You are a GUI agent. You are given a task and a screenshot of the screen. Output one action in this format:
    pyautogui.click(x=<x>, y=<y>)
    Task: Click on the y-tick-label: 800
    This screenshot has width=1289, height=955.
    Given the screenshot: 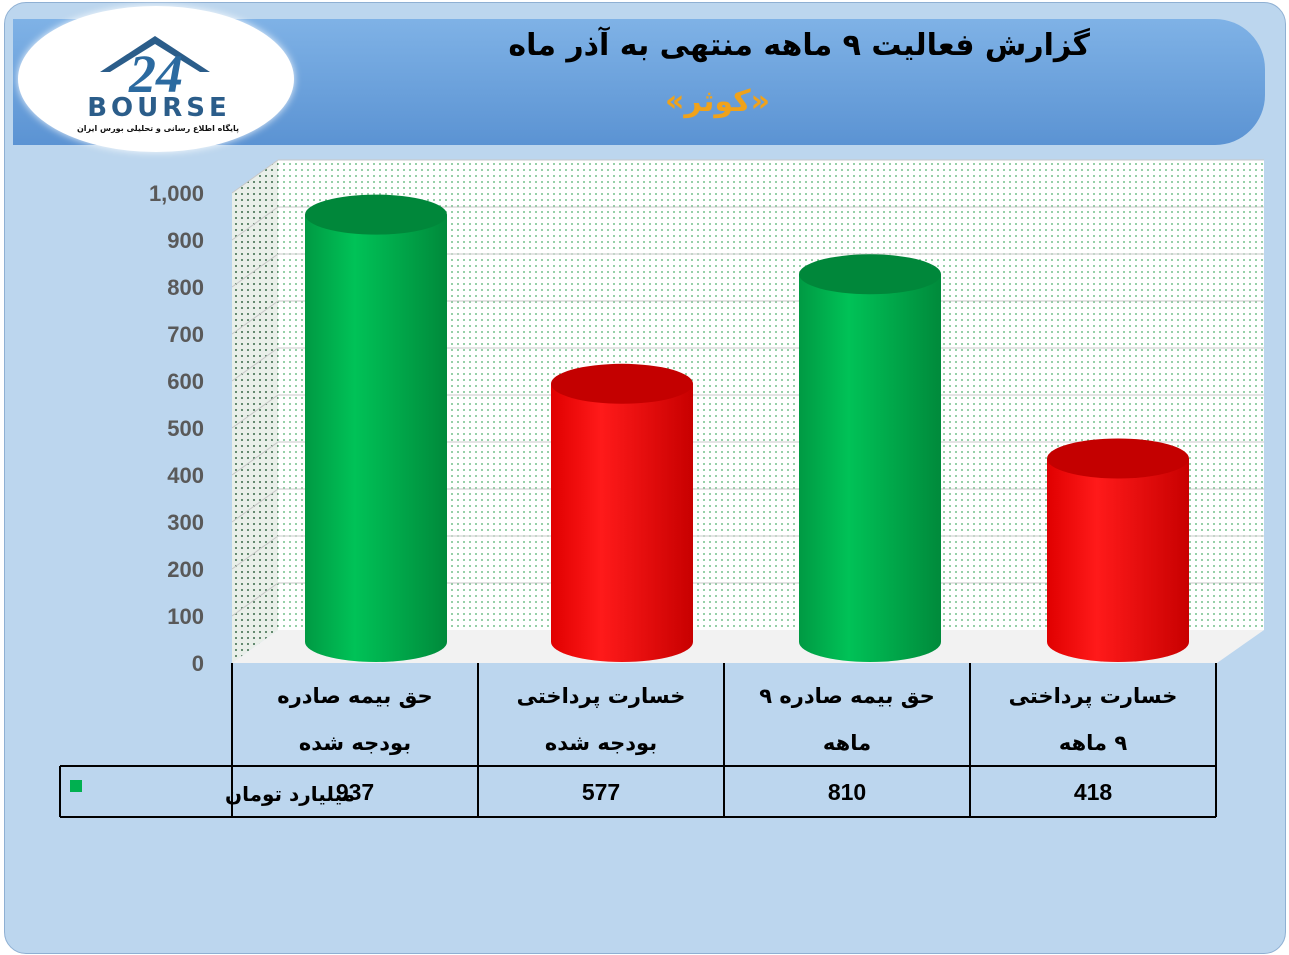 What is the action you would take?
    pyautogui.click(x=185, y=287)
    